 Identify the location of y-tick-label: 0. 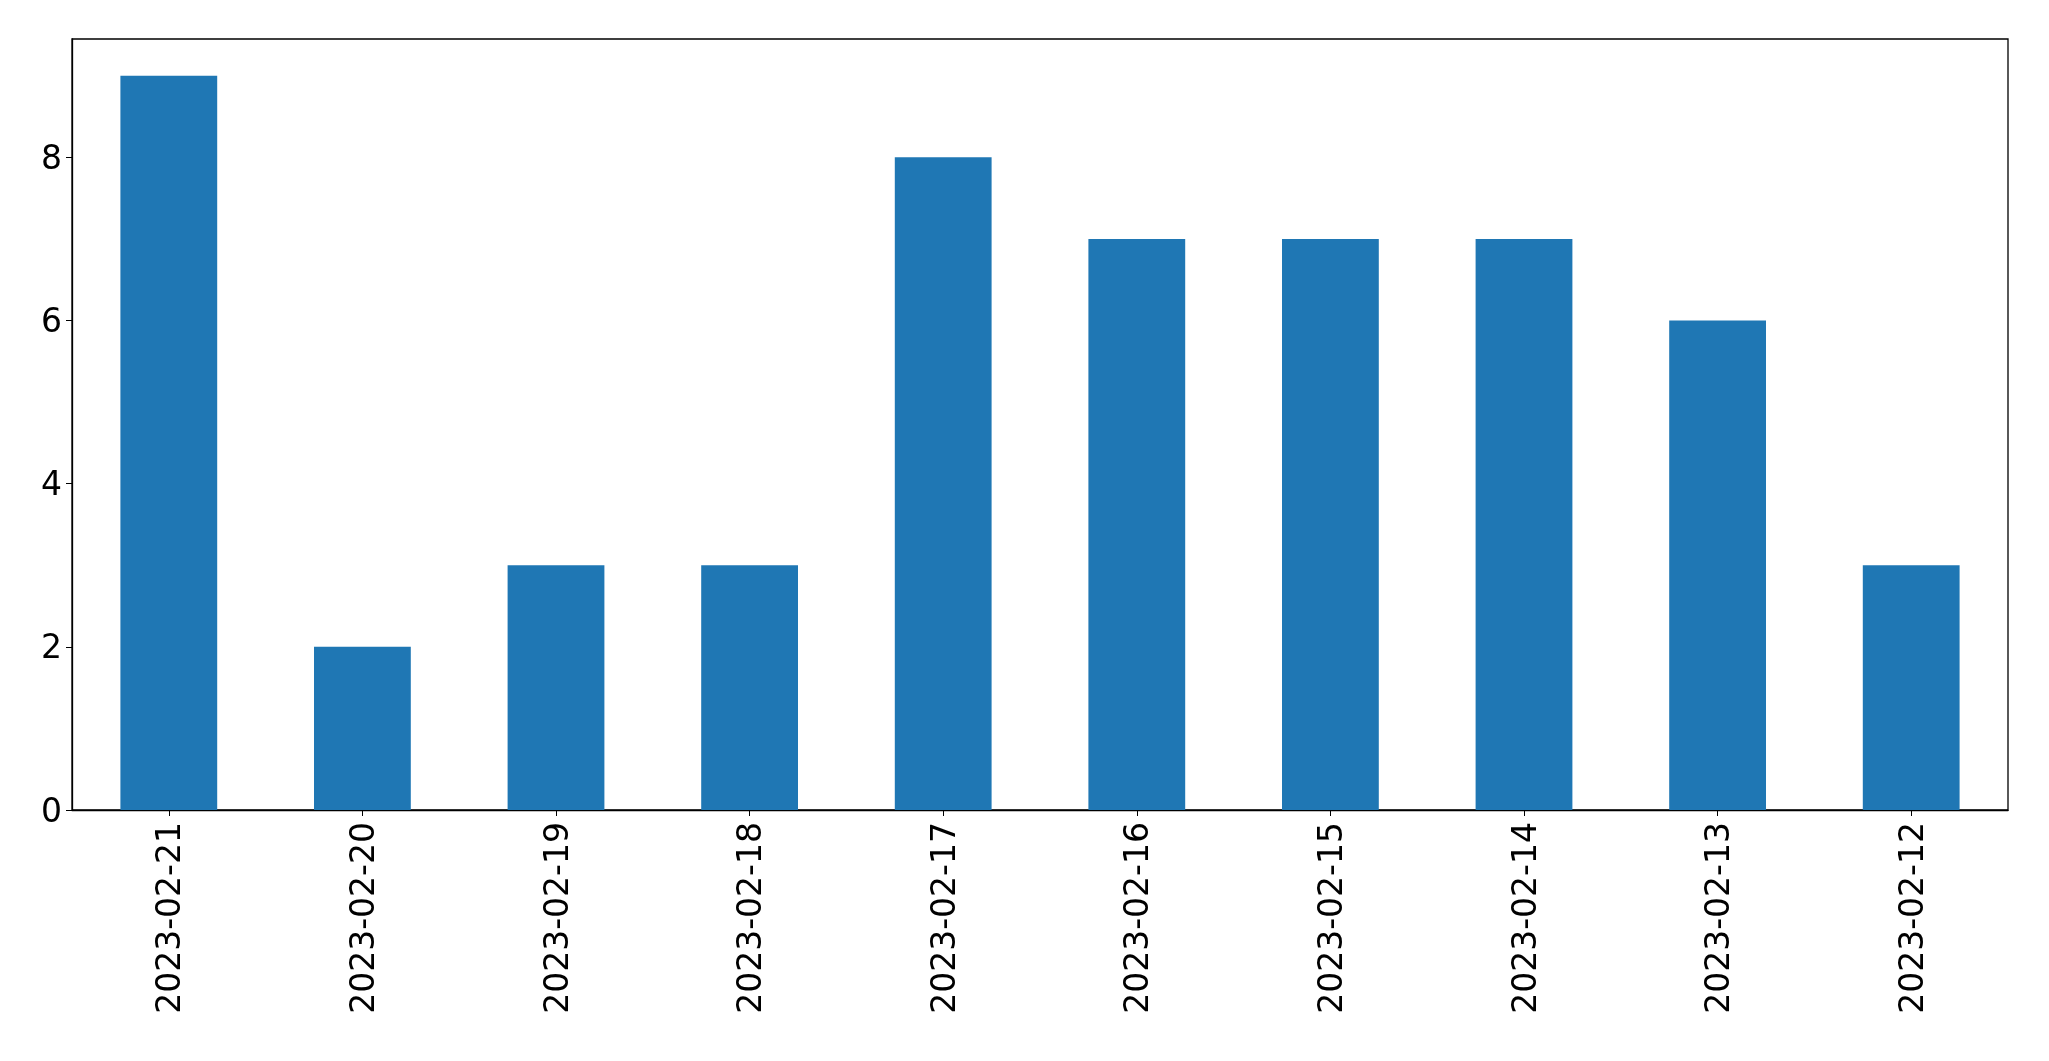
(51, 810).